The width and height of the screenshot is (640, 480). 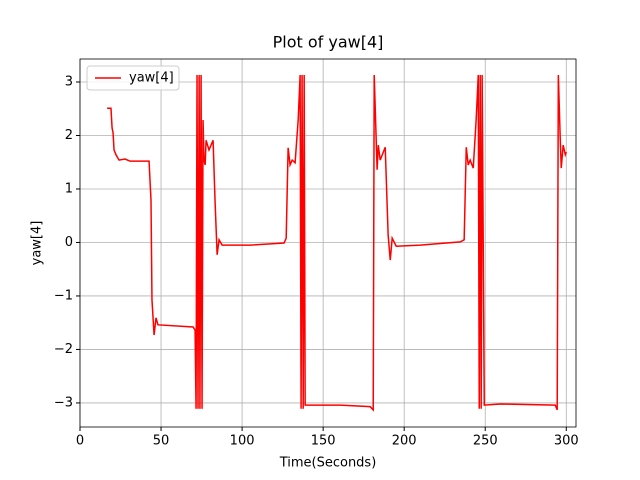 What do you see at coordinates (69, 82) in the screenshot?
I see `y-tick-label: 3` at bounding box center [69, 82].